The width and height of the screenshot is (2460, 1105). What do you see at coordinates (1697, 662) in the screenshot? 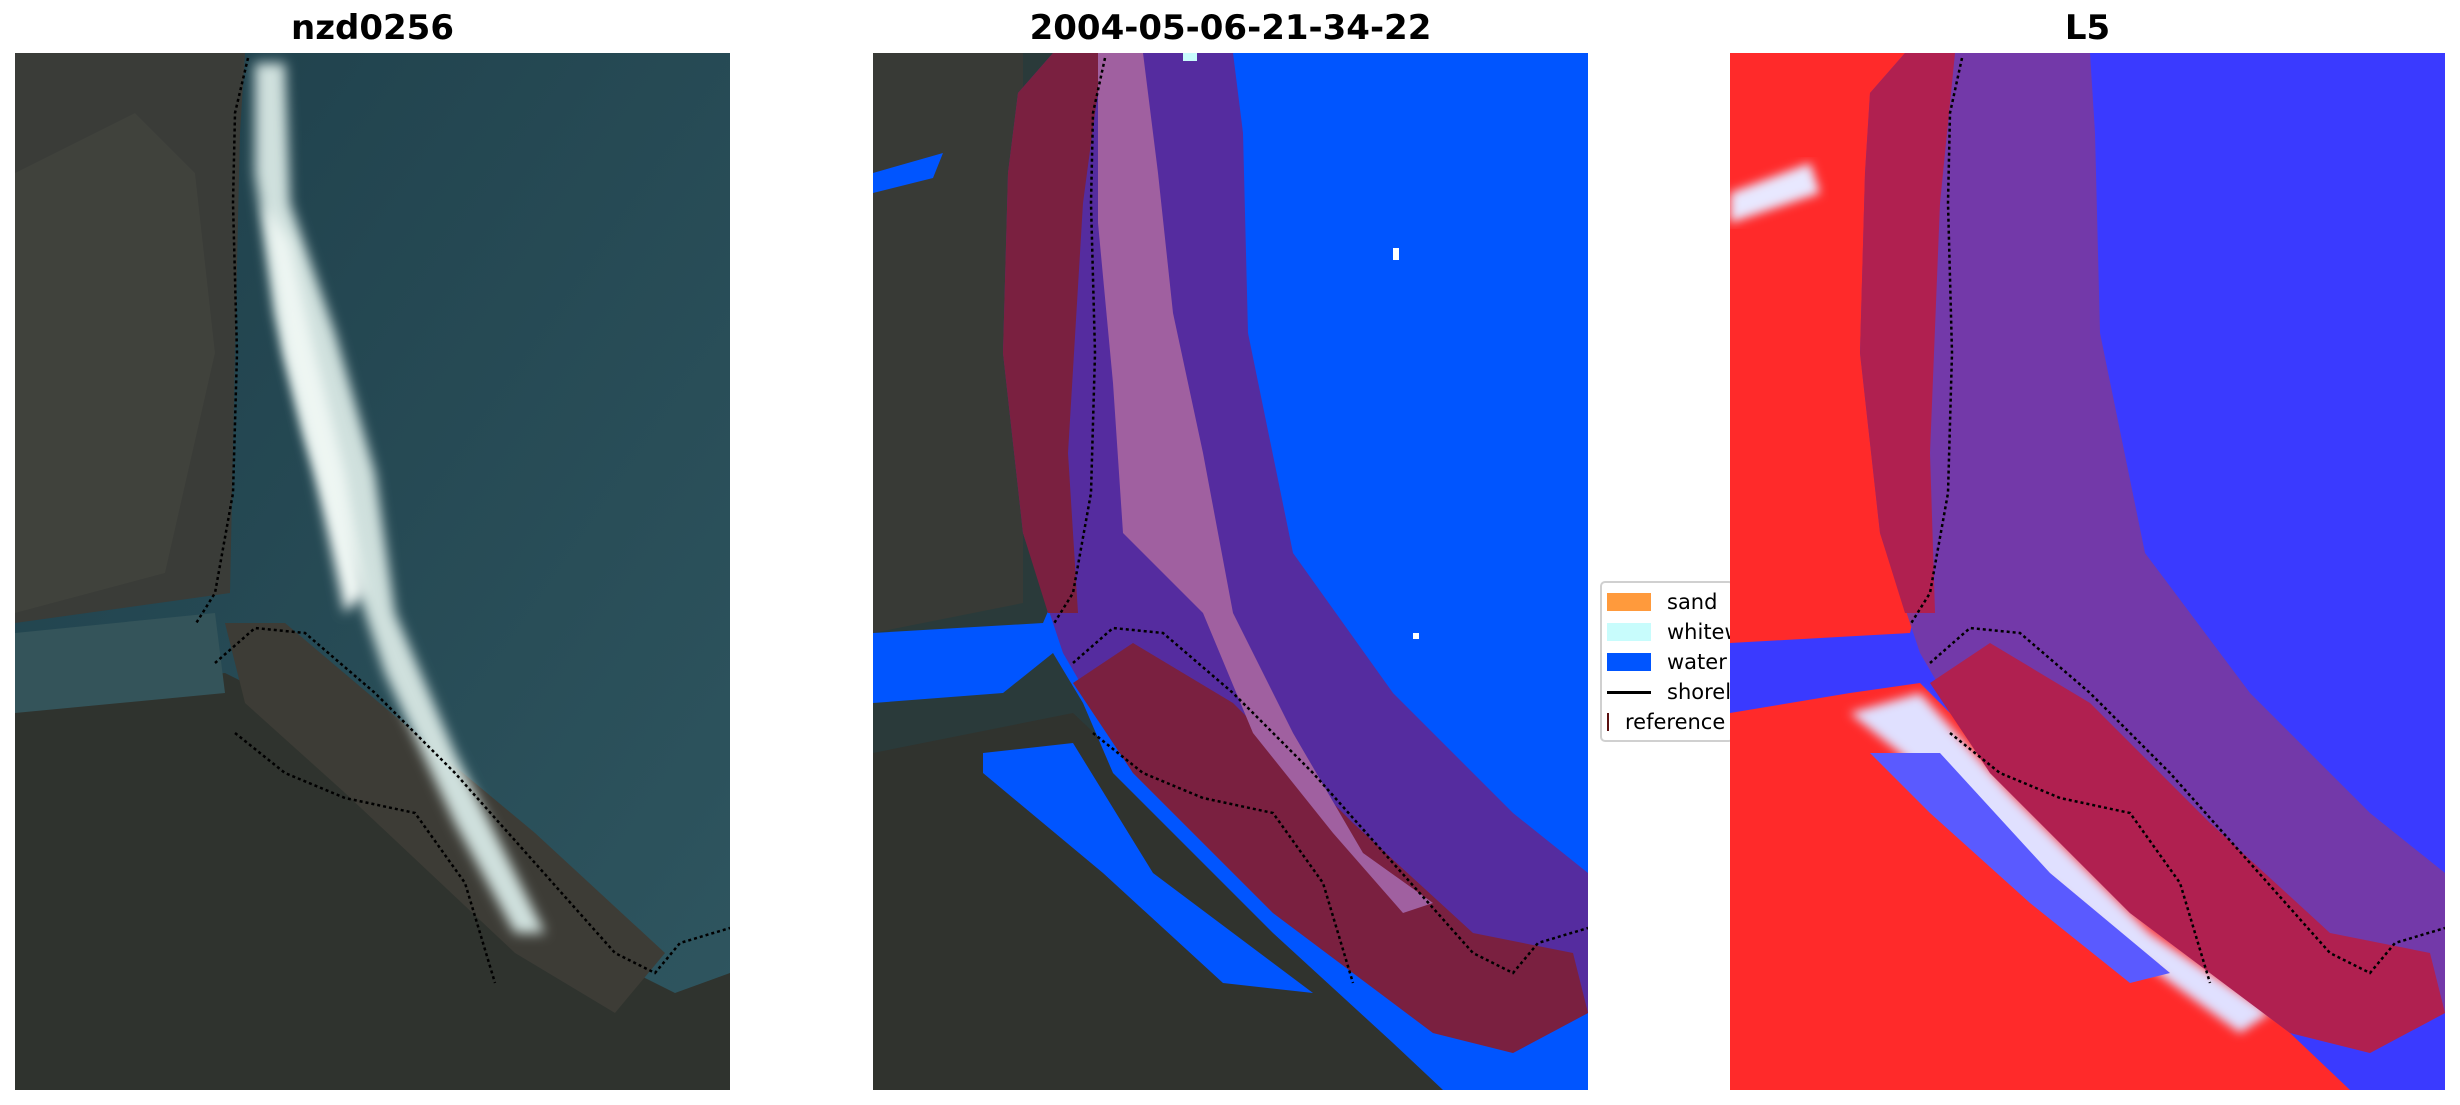
I see `legend-label: water` at bounding box center [1697, 662].